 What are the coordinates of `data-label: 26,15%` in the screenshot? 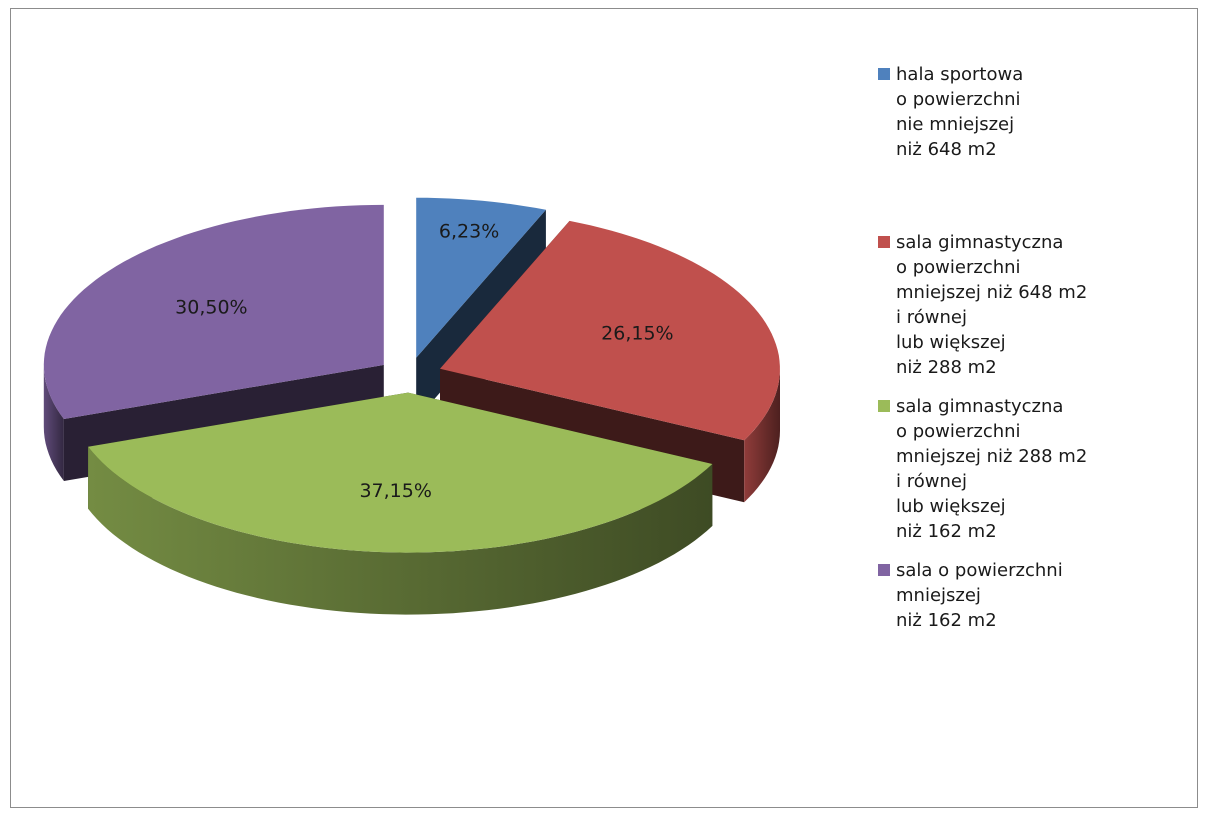 It's located at (637, 334).